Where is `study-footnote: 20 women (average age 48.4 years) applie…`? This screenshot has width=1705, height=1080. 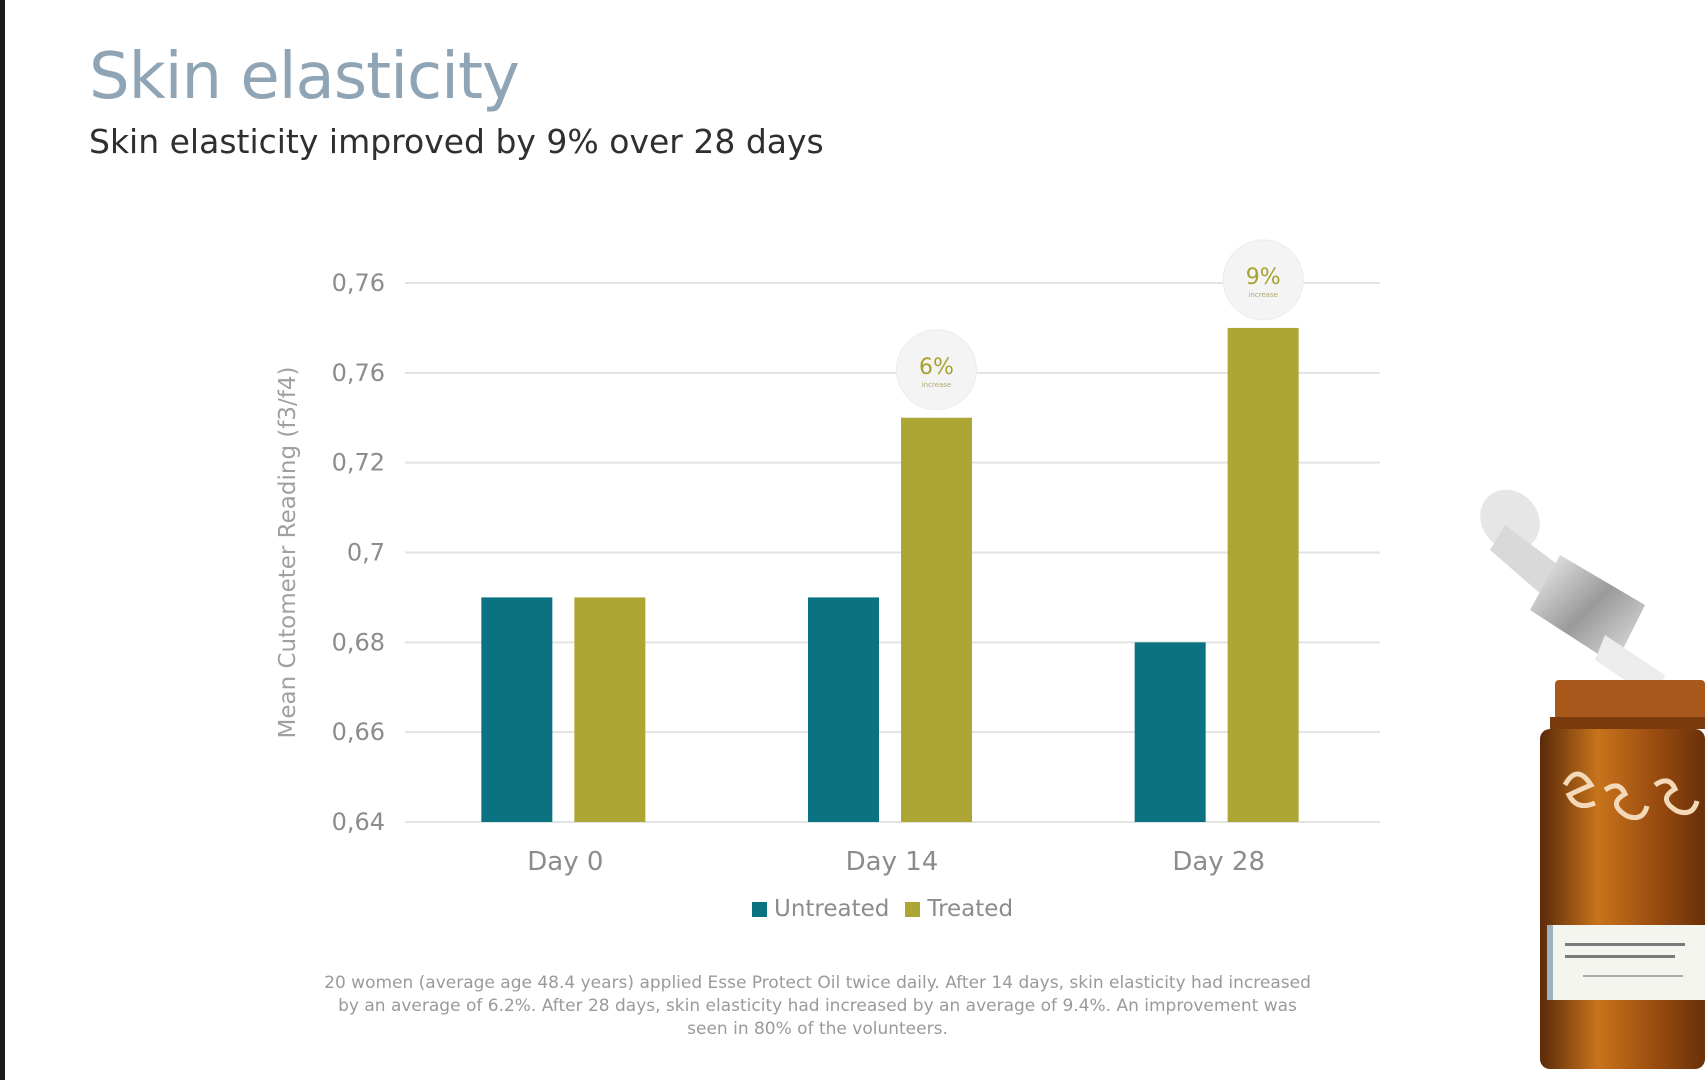 study-footnote: 20 women (average age 48.4 years) applie… is located at coordinates (817, 1006).